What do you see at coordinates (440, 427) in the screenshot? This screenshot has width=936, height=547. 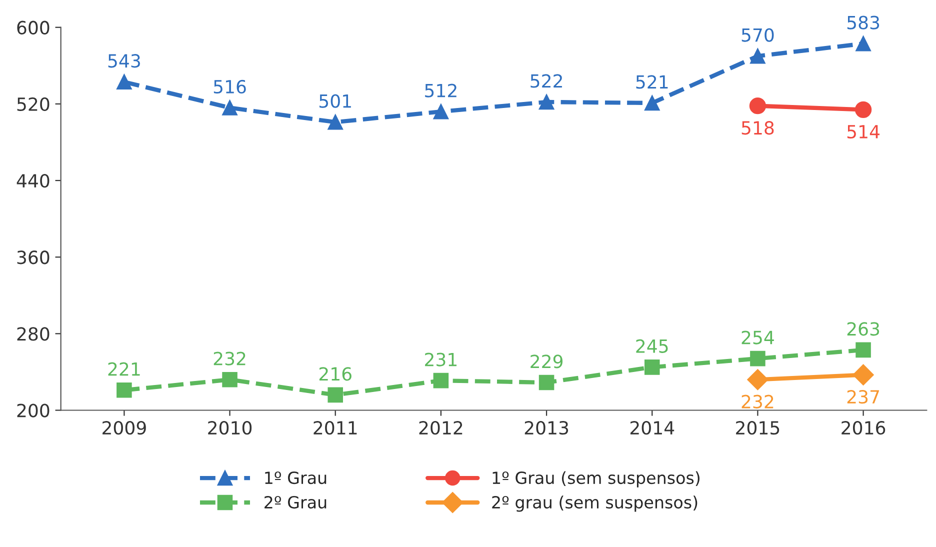 I see `x-tick-label: 2012` at bounding box center [440, 427].